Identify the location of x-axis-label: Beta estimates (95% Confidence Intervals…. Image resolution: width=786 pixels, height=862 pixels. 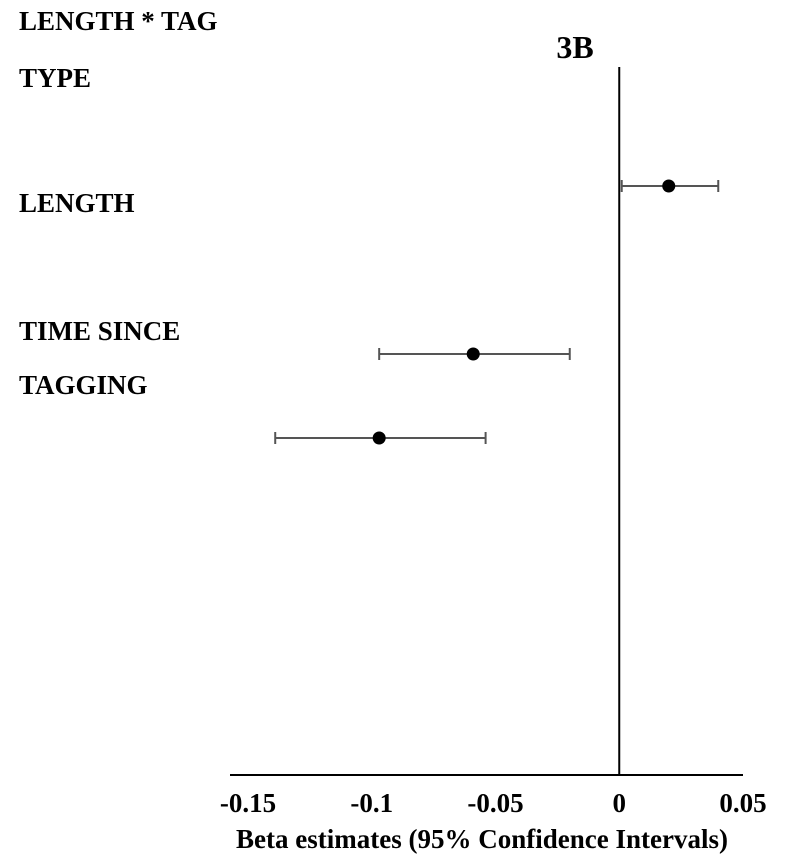
(482, 839).